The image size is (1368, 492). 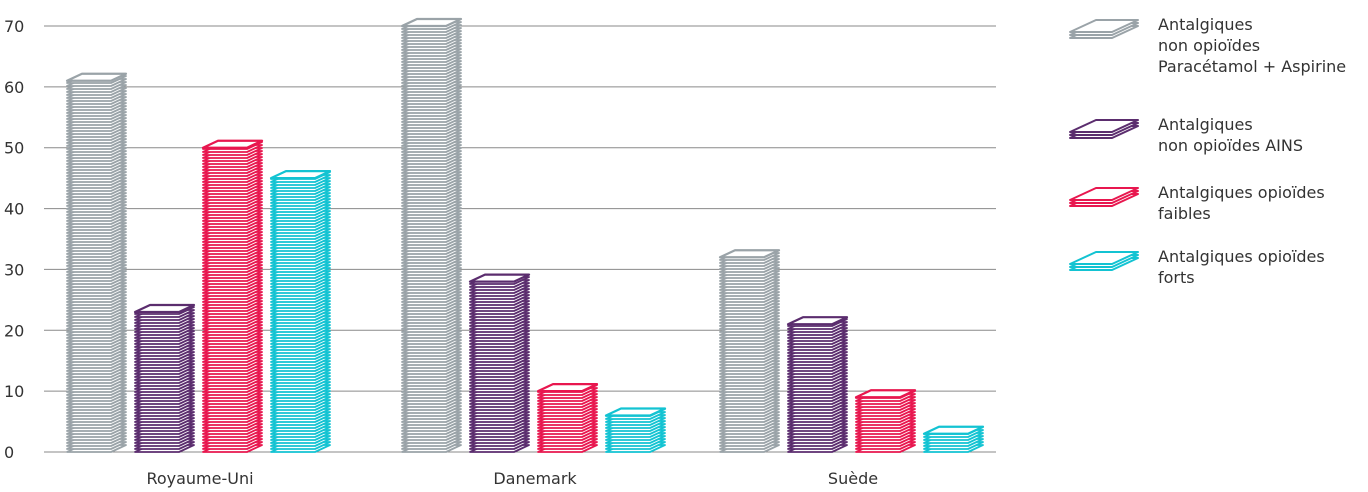 What do you see at coordinates (1186, 135) in the screenshot?
I see `legend-item: Antalgiques non opioïdes AINS` at bounding box center [1186, 135].